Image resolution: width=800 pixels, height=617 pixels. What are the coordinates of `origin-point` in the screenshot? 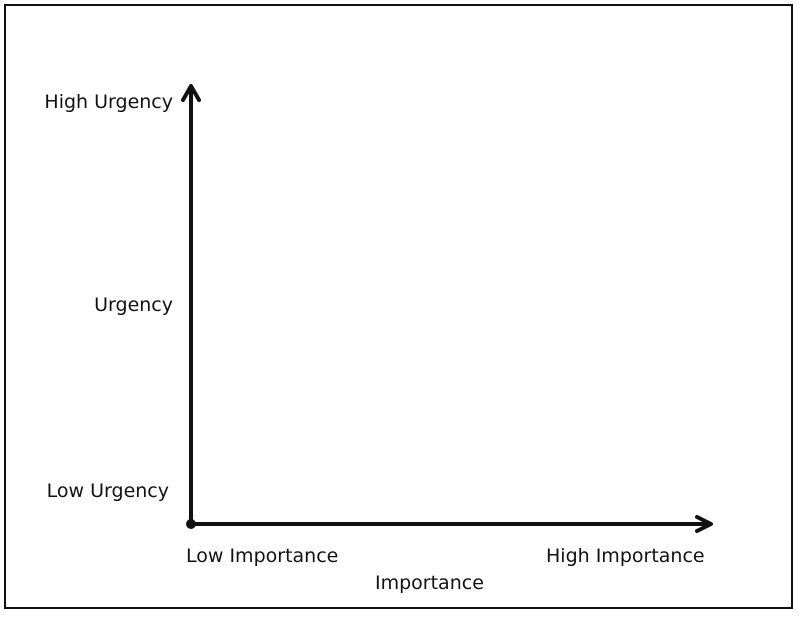 It's located at (191, 524).